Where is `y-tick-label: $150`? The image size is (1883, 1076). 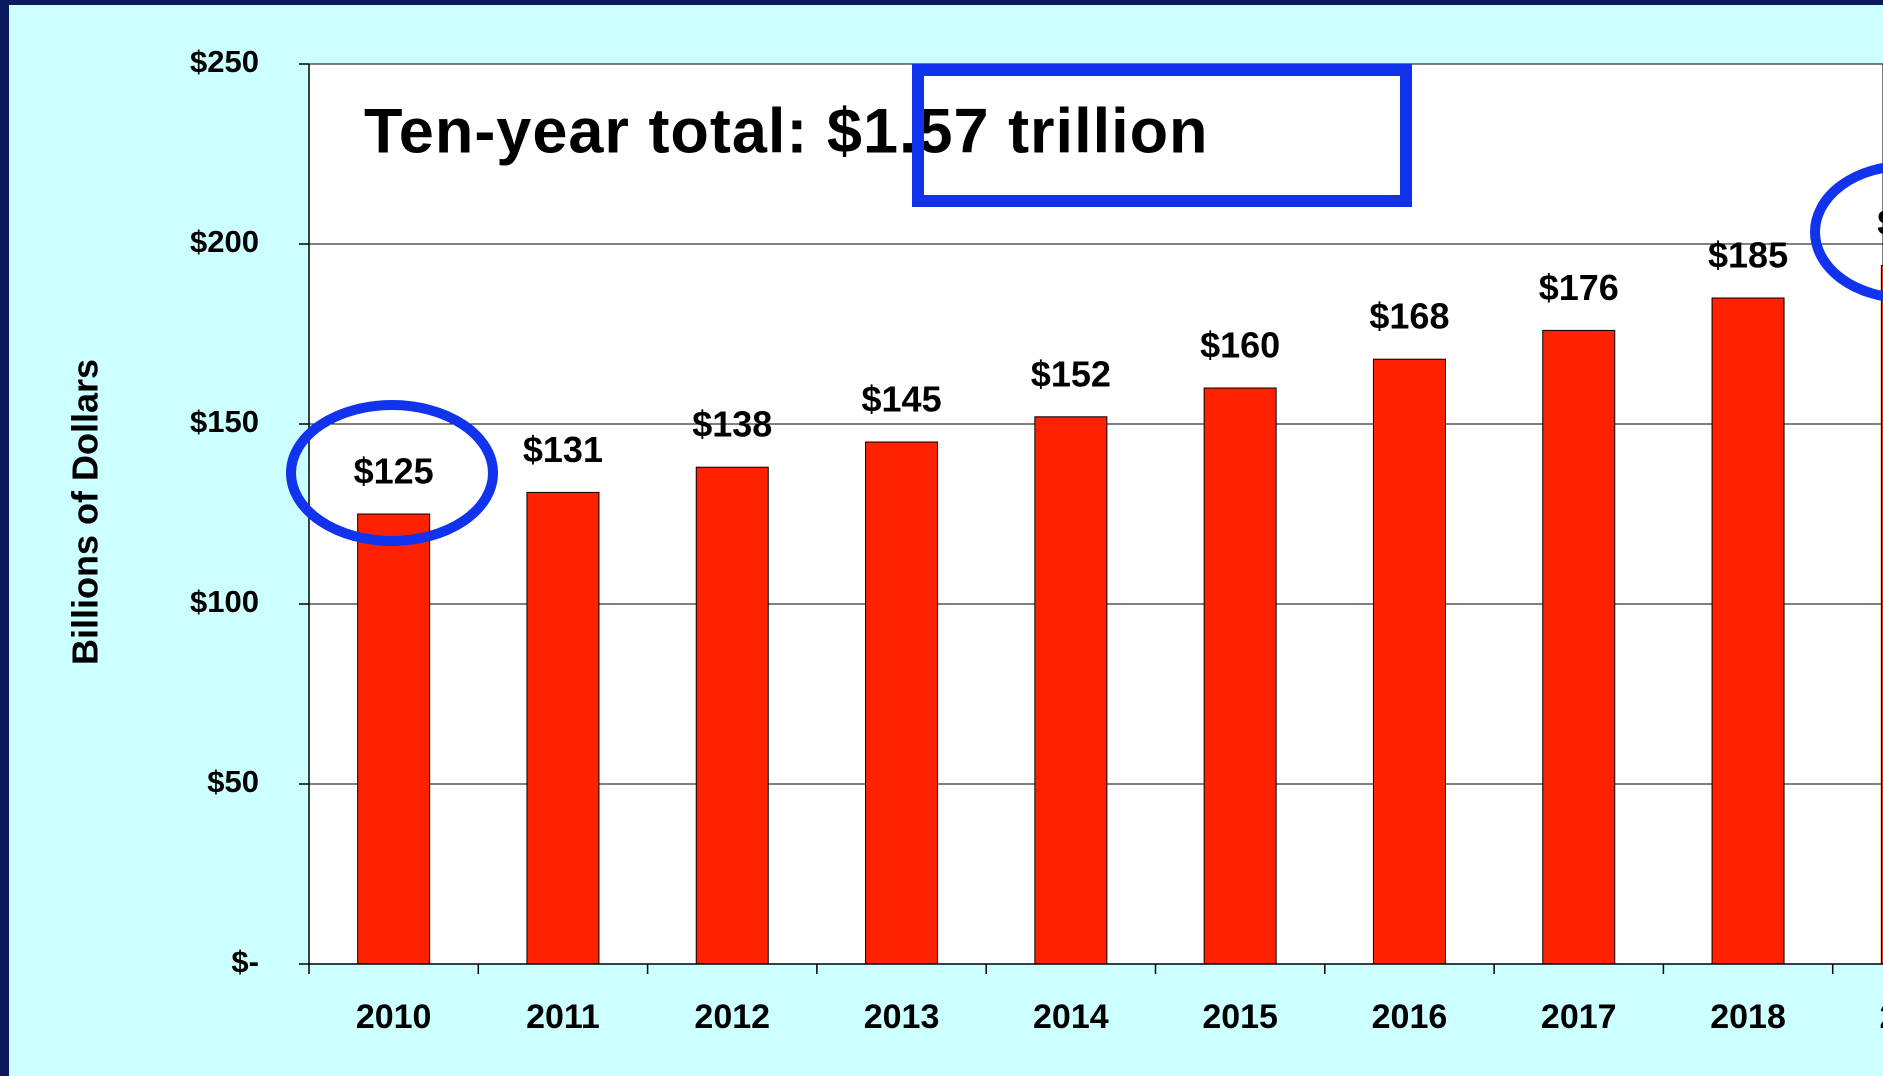 y-tick-label: $150 is located at coordinates (224, 421).